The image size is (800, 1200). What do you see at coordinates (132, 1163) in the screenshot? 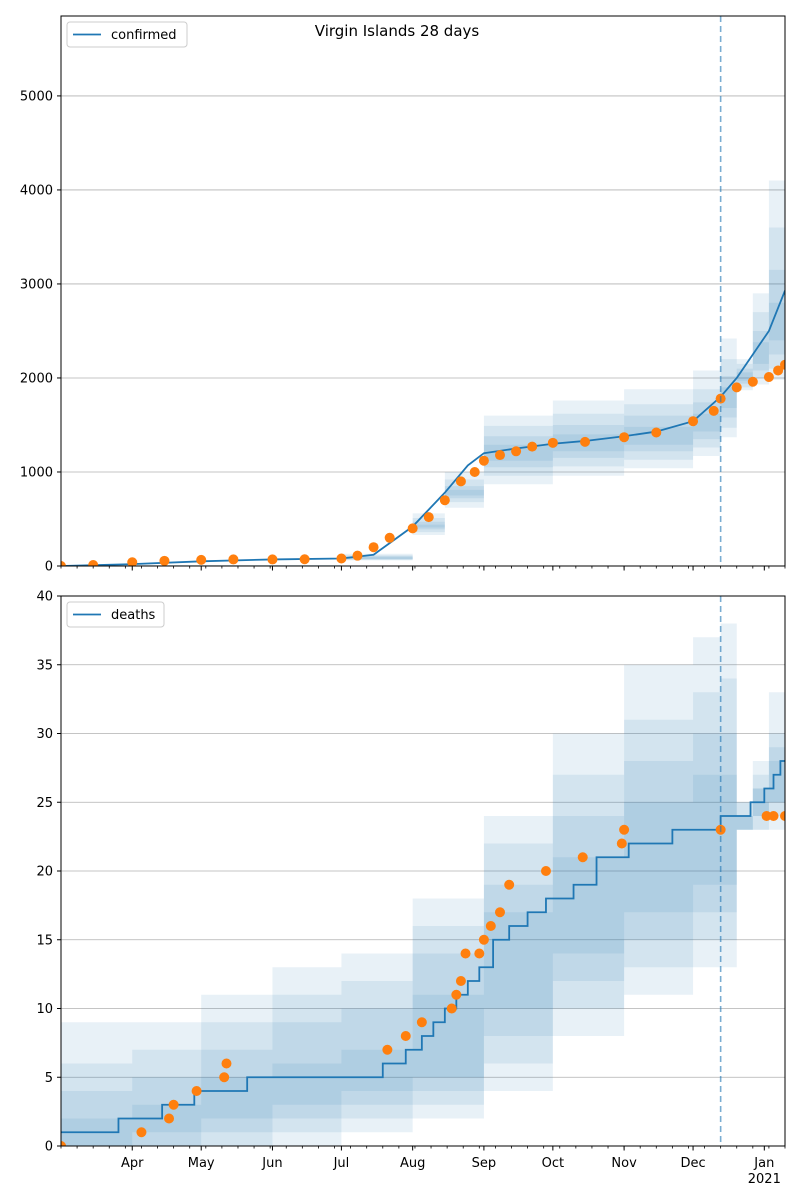
I see `x-tick-label: Apr` at bounding box center [132, 1163].